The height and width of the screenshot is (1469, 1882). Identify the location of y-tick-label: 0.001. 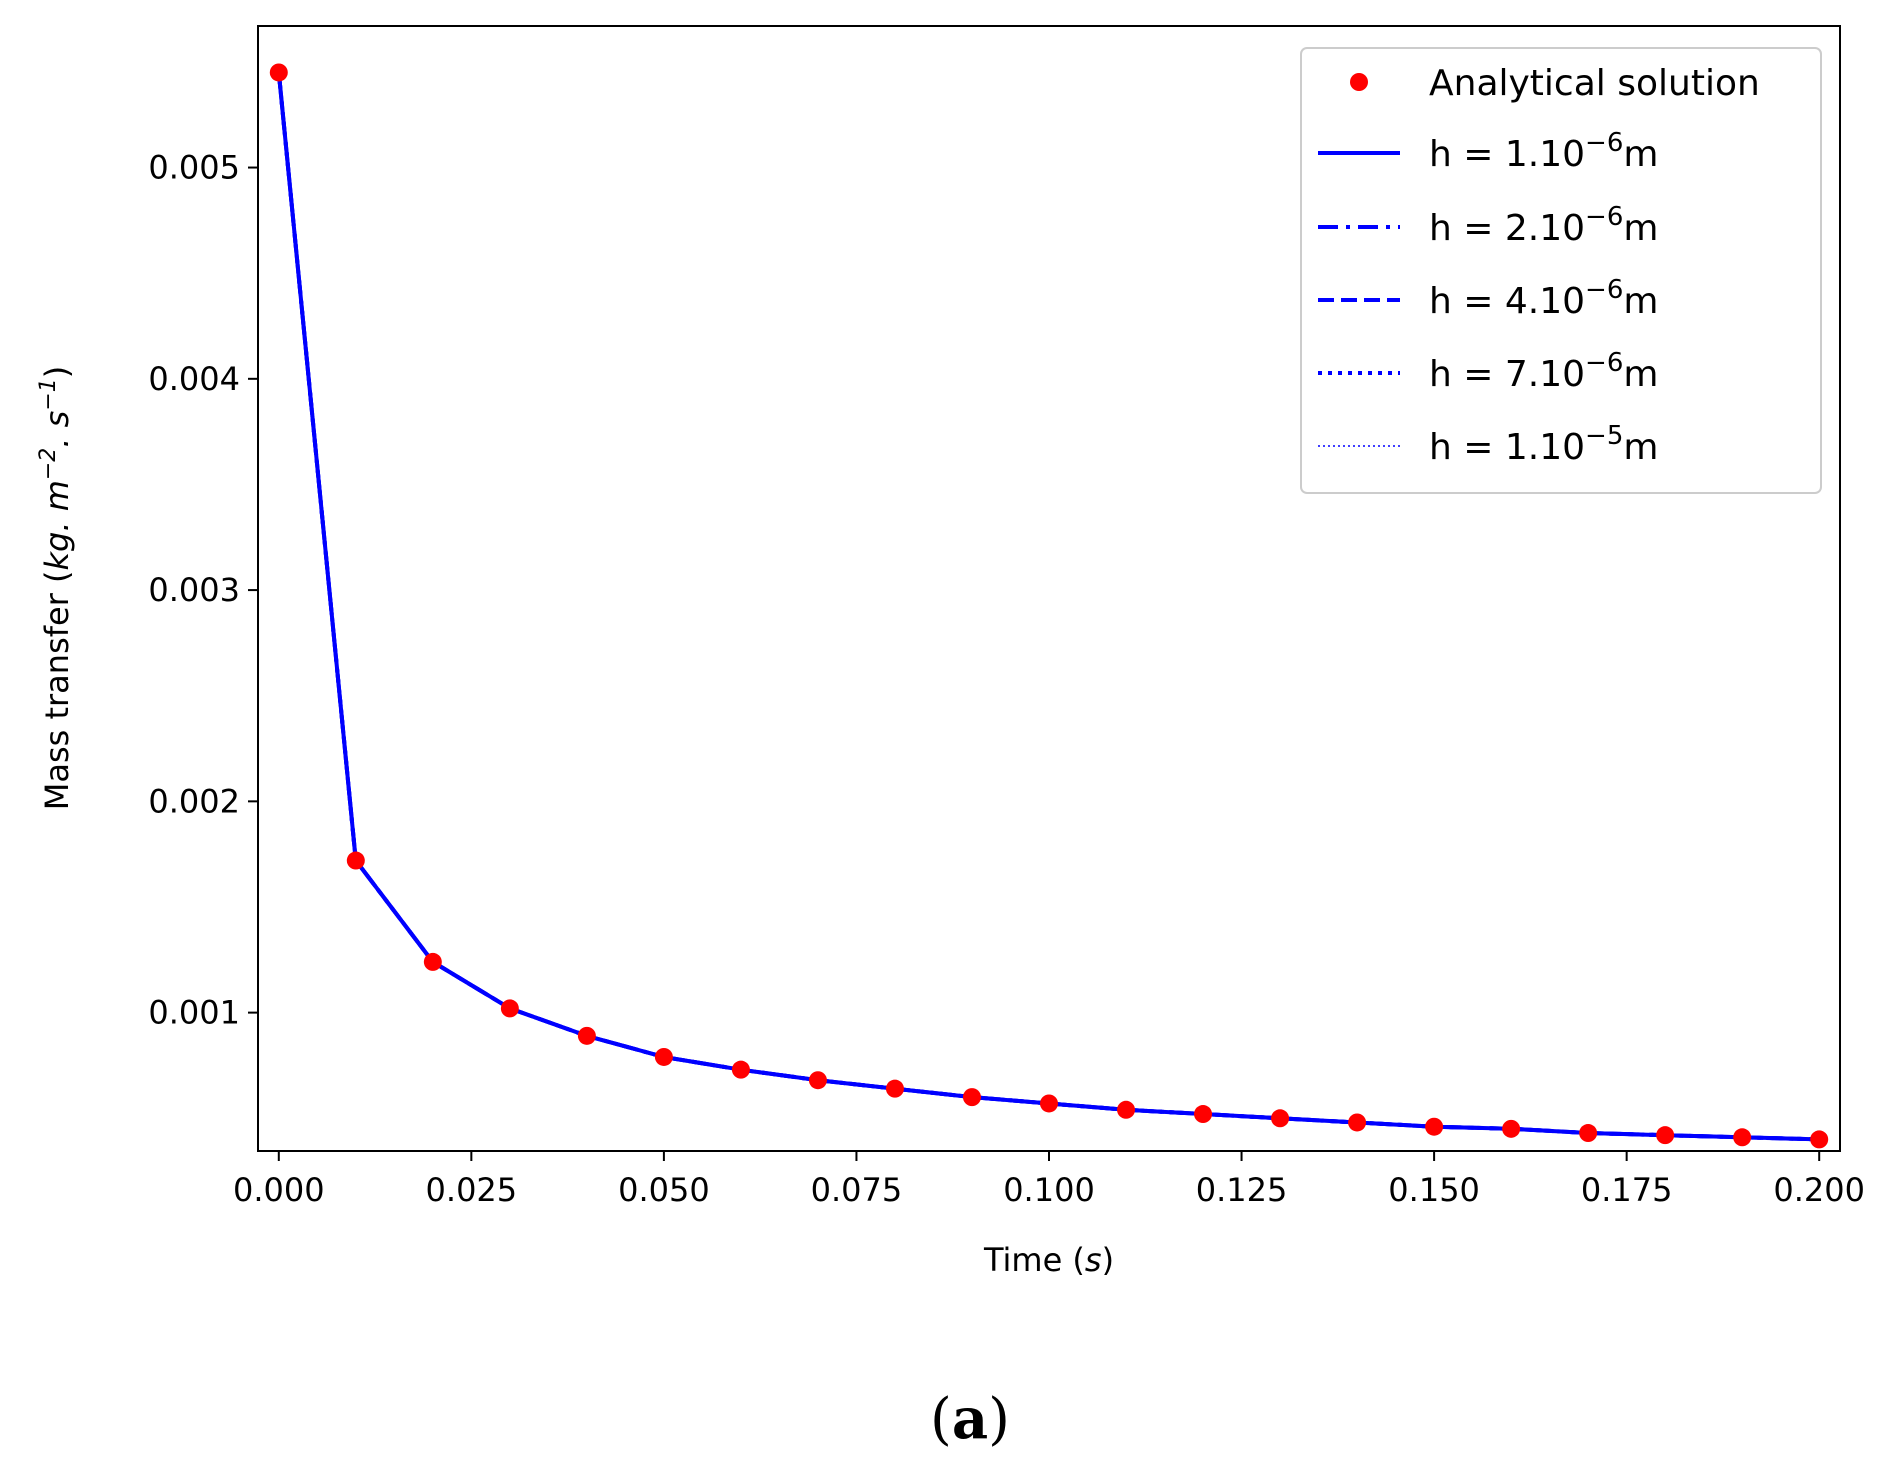
(194, 1013).